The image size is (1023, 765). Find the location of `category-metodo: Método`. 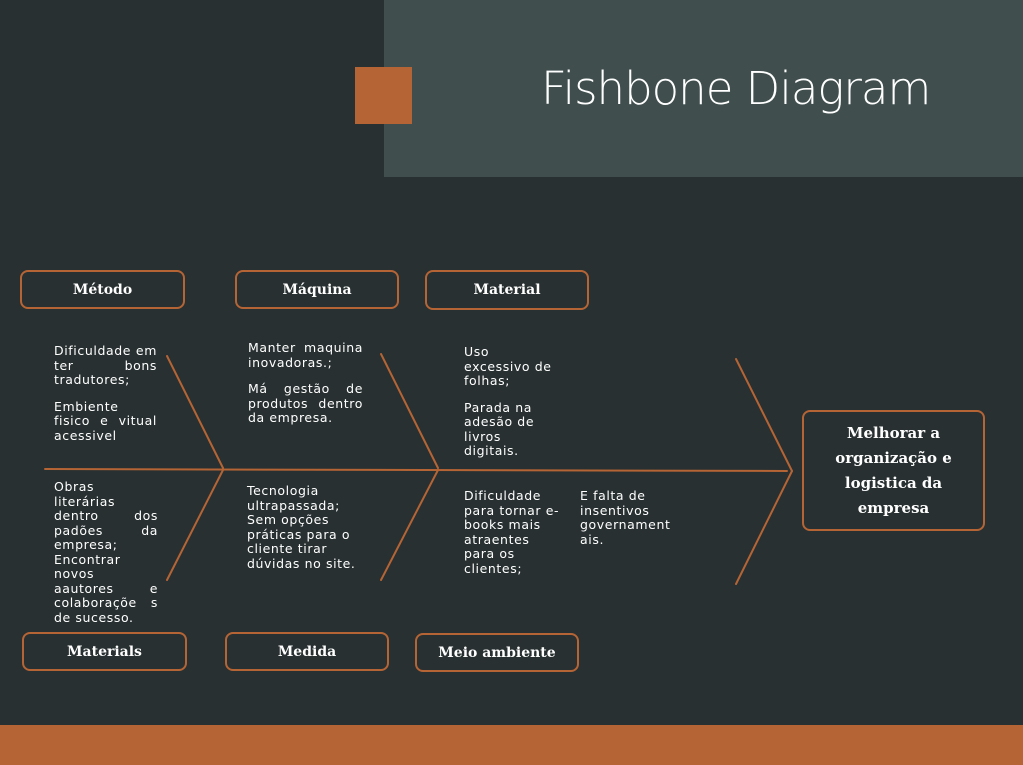

category-metodo: Método is located at coordinates (102, 289).